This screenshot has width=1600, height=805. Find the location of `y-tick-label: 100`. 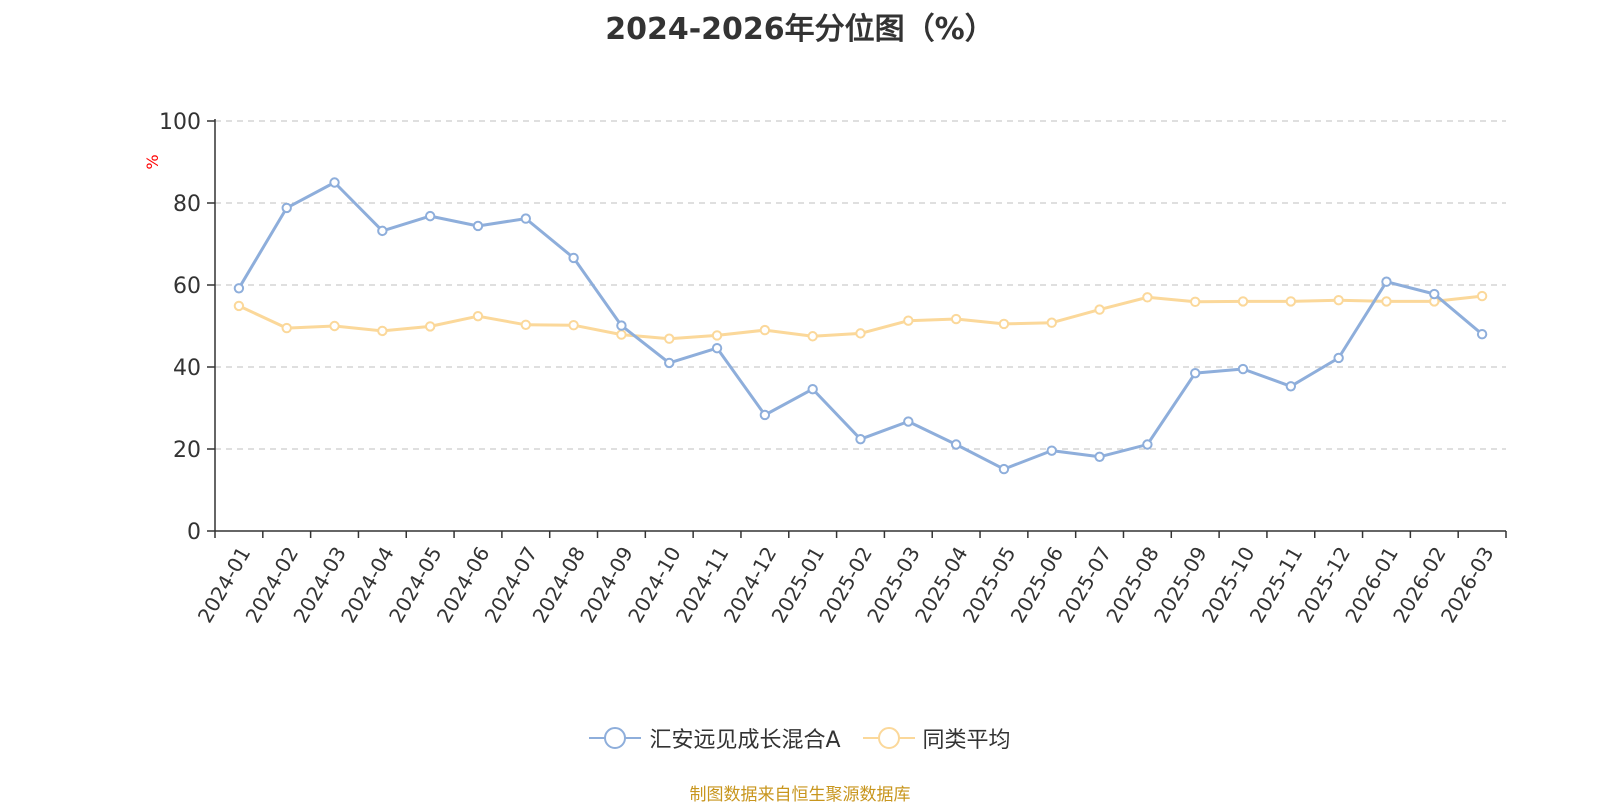

y-tick-label: 100 is located at coordinates (180, 122).